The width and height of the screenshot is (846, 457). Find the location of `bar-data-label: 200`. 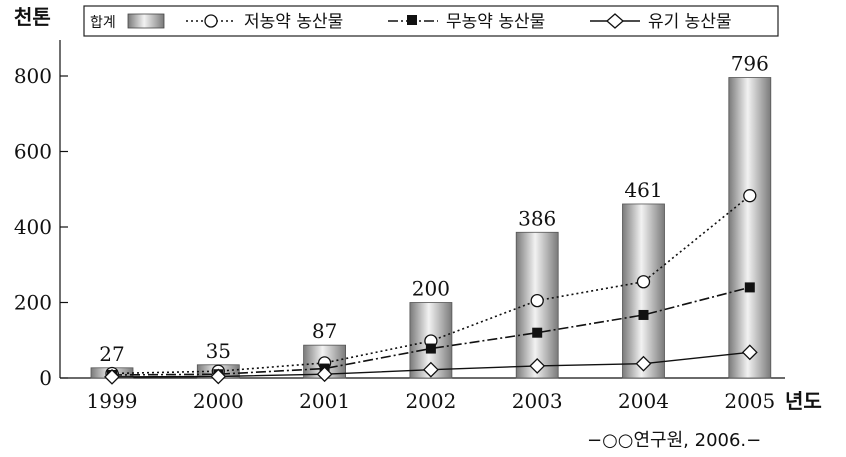

bar-data-label: 200 is located at coordinates (431, 289).